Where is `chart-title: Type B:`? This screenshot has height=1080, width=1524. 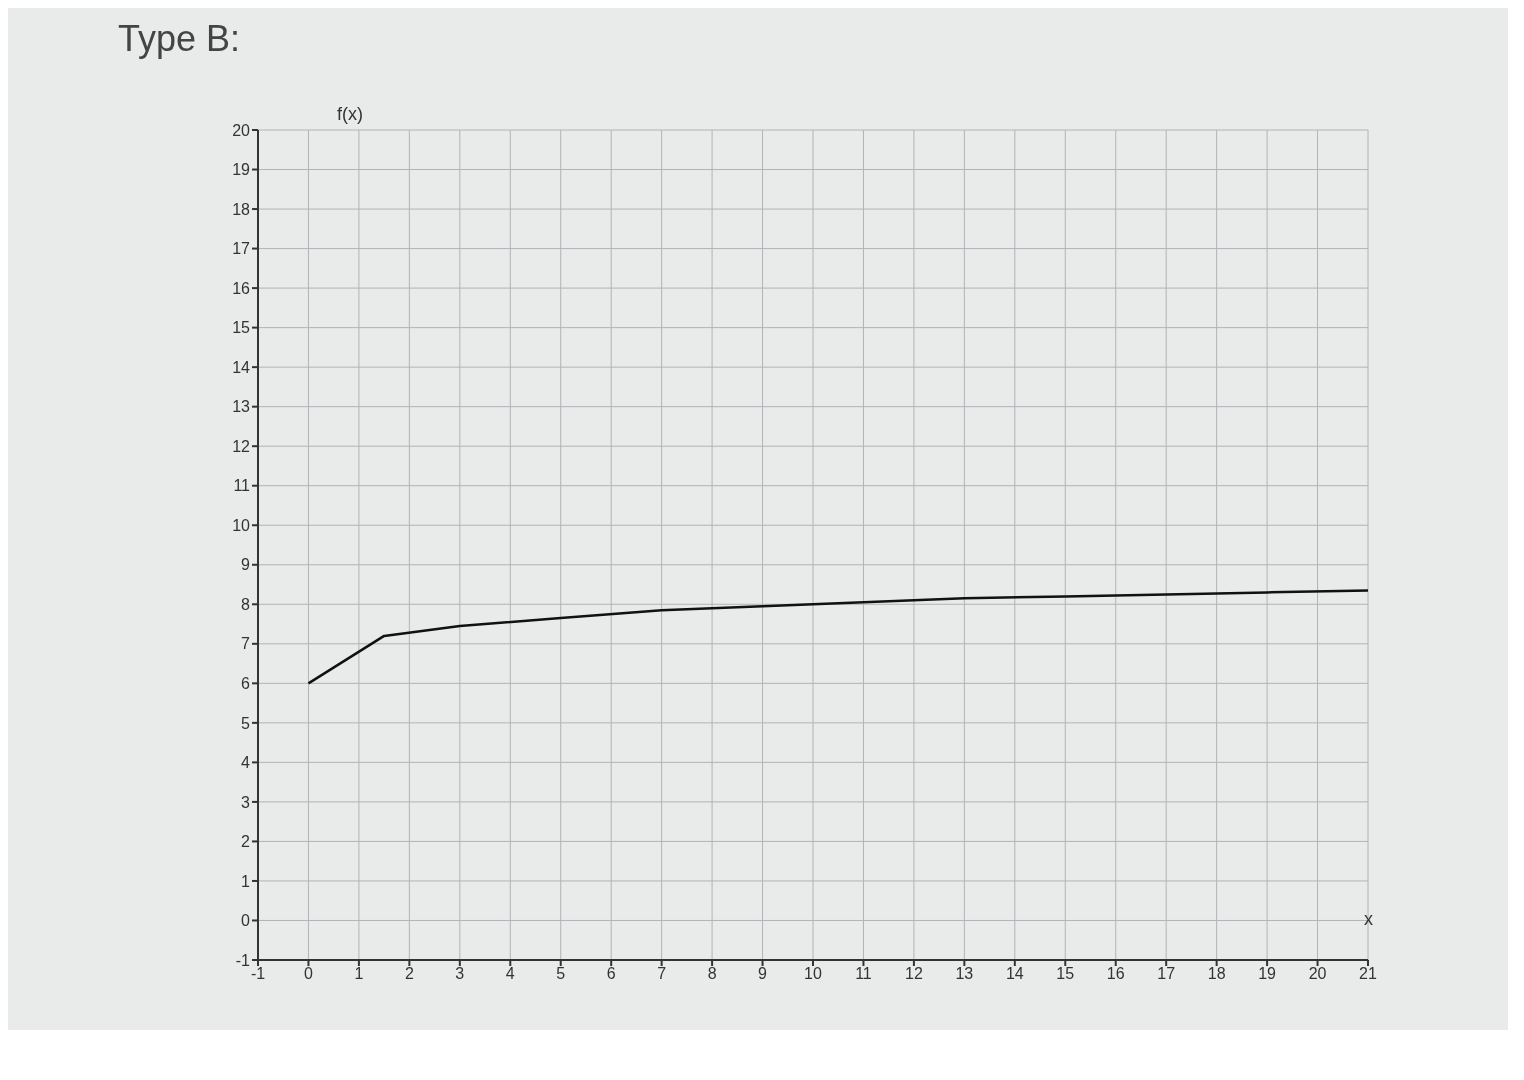 chart-title: Type B: is located at coordinates (180, 39).